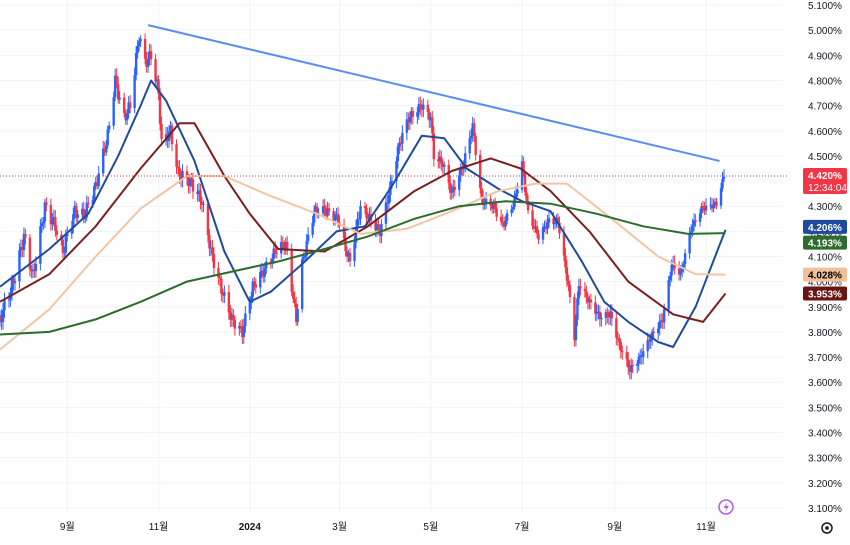 This screenshot has width=850, height=545. What do you see at coordinates (825, 207) in the screenshot?
I see `y-tick-label: 4.300%` at bounding box center [825, 207].